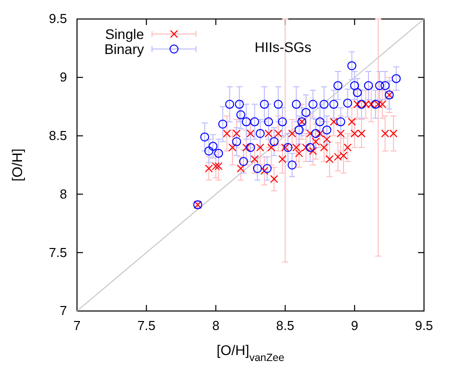 The width and height of the screenshot is (452, 377). What do you see at coordinates (250, 353) in the screenshot?
I see `x-axis-title: [O/H]$_{vanZee}$` at bounding box center [250, 353].